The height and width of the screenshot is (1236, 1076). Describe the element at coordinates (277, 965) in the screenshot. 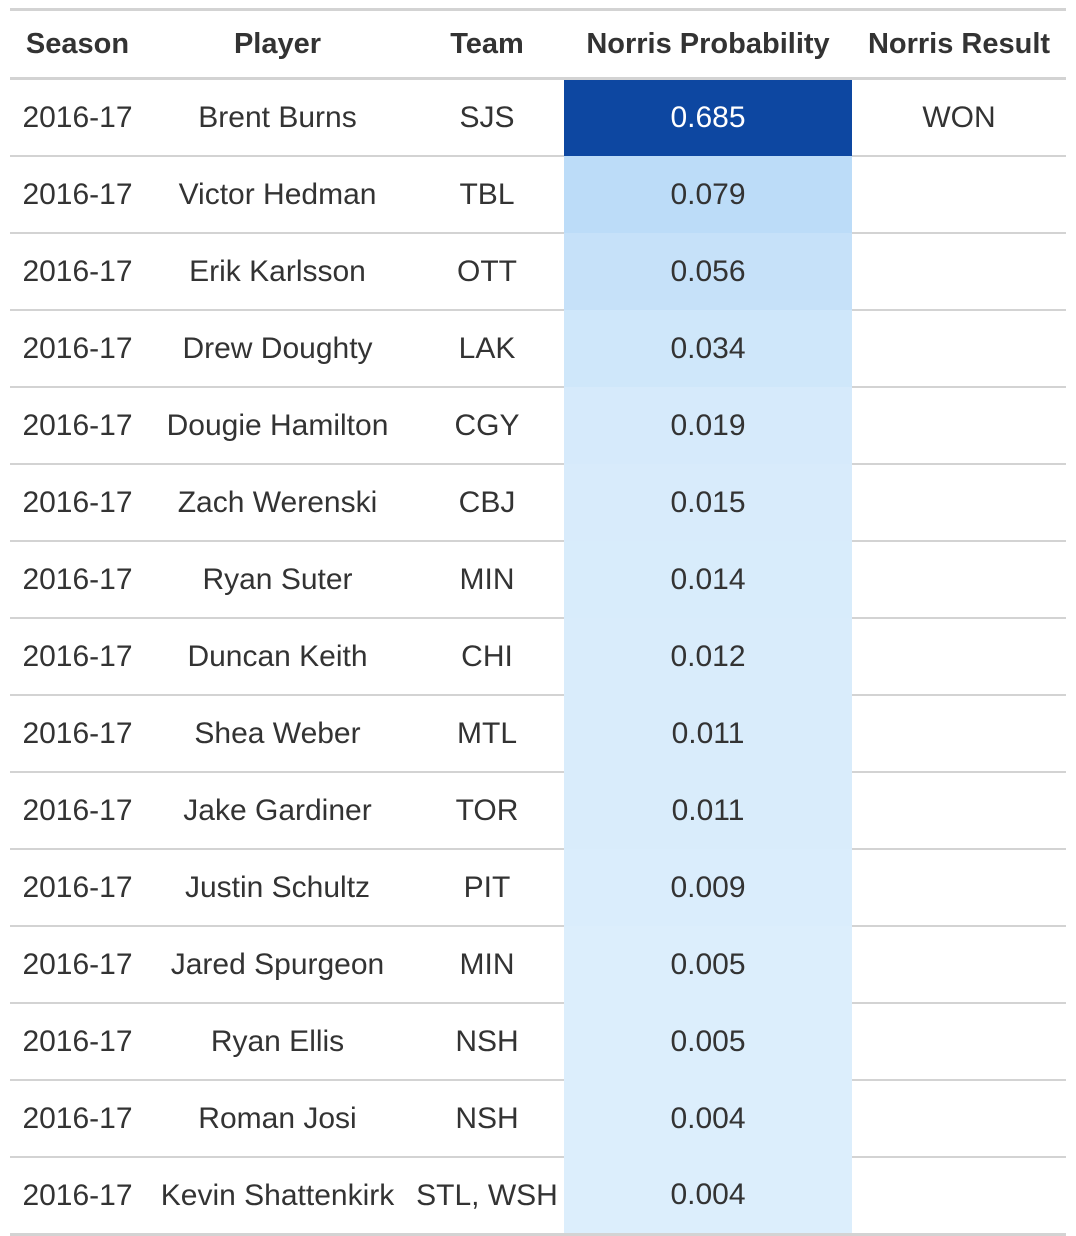

I see `cell-player: Jared Spurgeon` at that location.